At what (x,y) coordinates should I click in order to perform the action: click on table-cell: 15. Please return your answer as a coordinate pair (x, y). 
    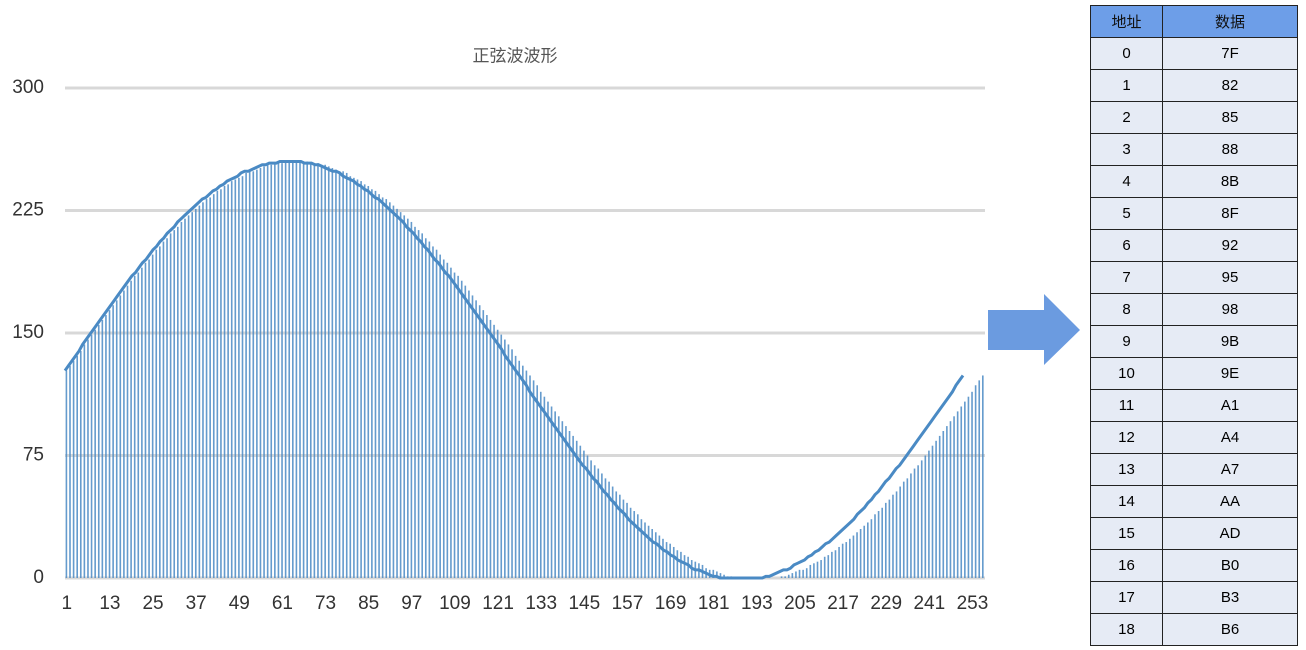
    Looking at the image, I should click on (1126, 533).